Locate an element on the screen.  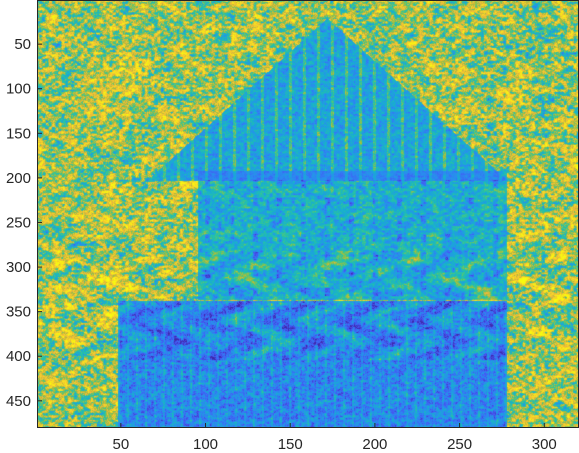
y-tick-label: 350 is located at coordinates (18, 312).